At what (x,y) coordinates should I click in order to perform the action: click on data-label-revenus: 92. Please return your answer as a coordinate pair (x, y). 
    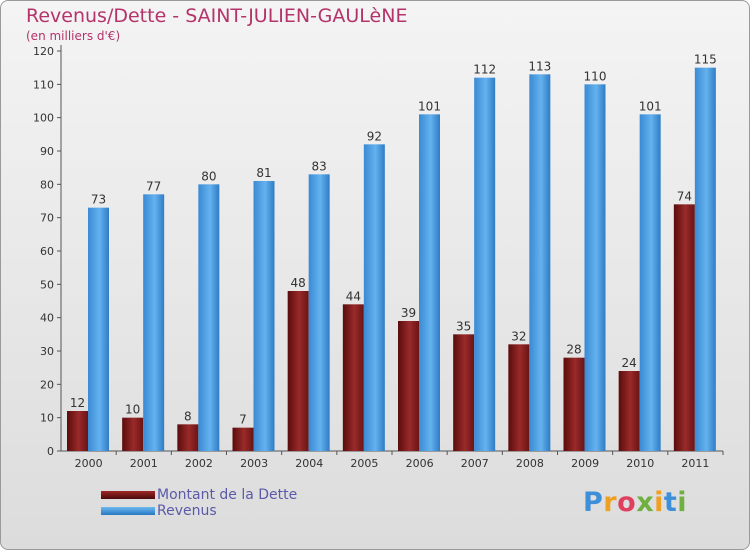
    Looking at the image, I should click on (374, 136).